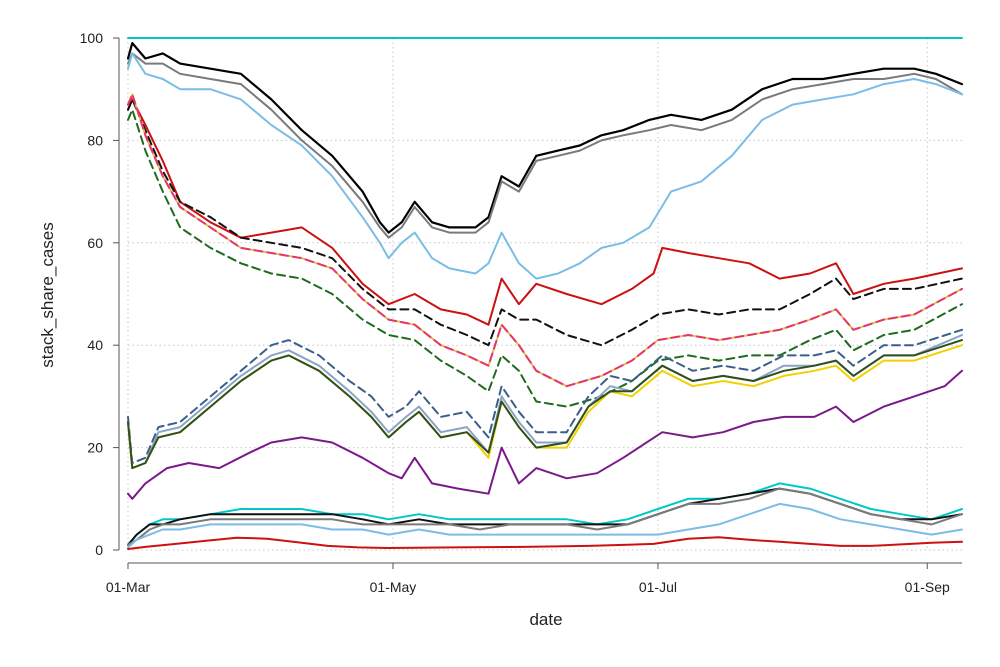 This screenshot has height=667, width=1000. Describe the element at coordinates (95, 448) in the screenshot. I see `y-tick-label: 20` at that location.